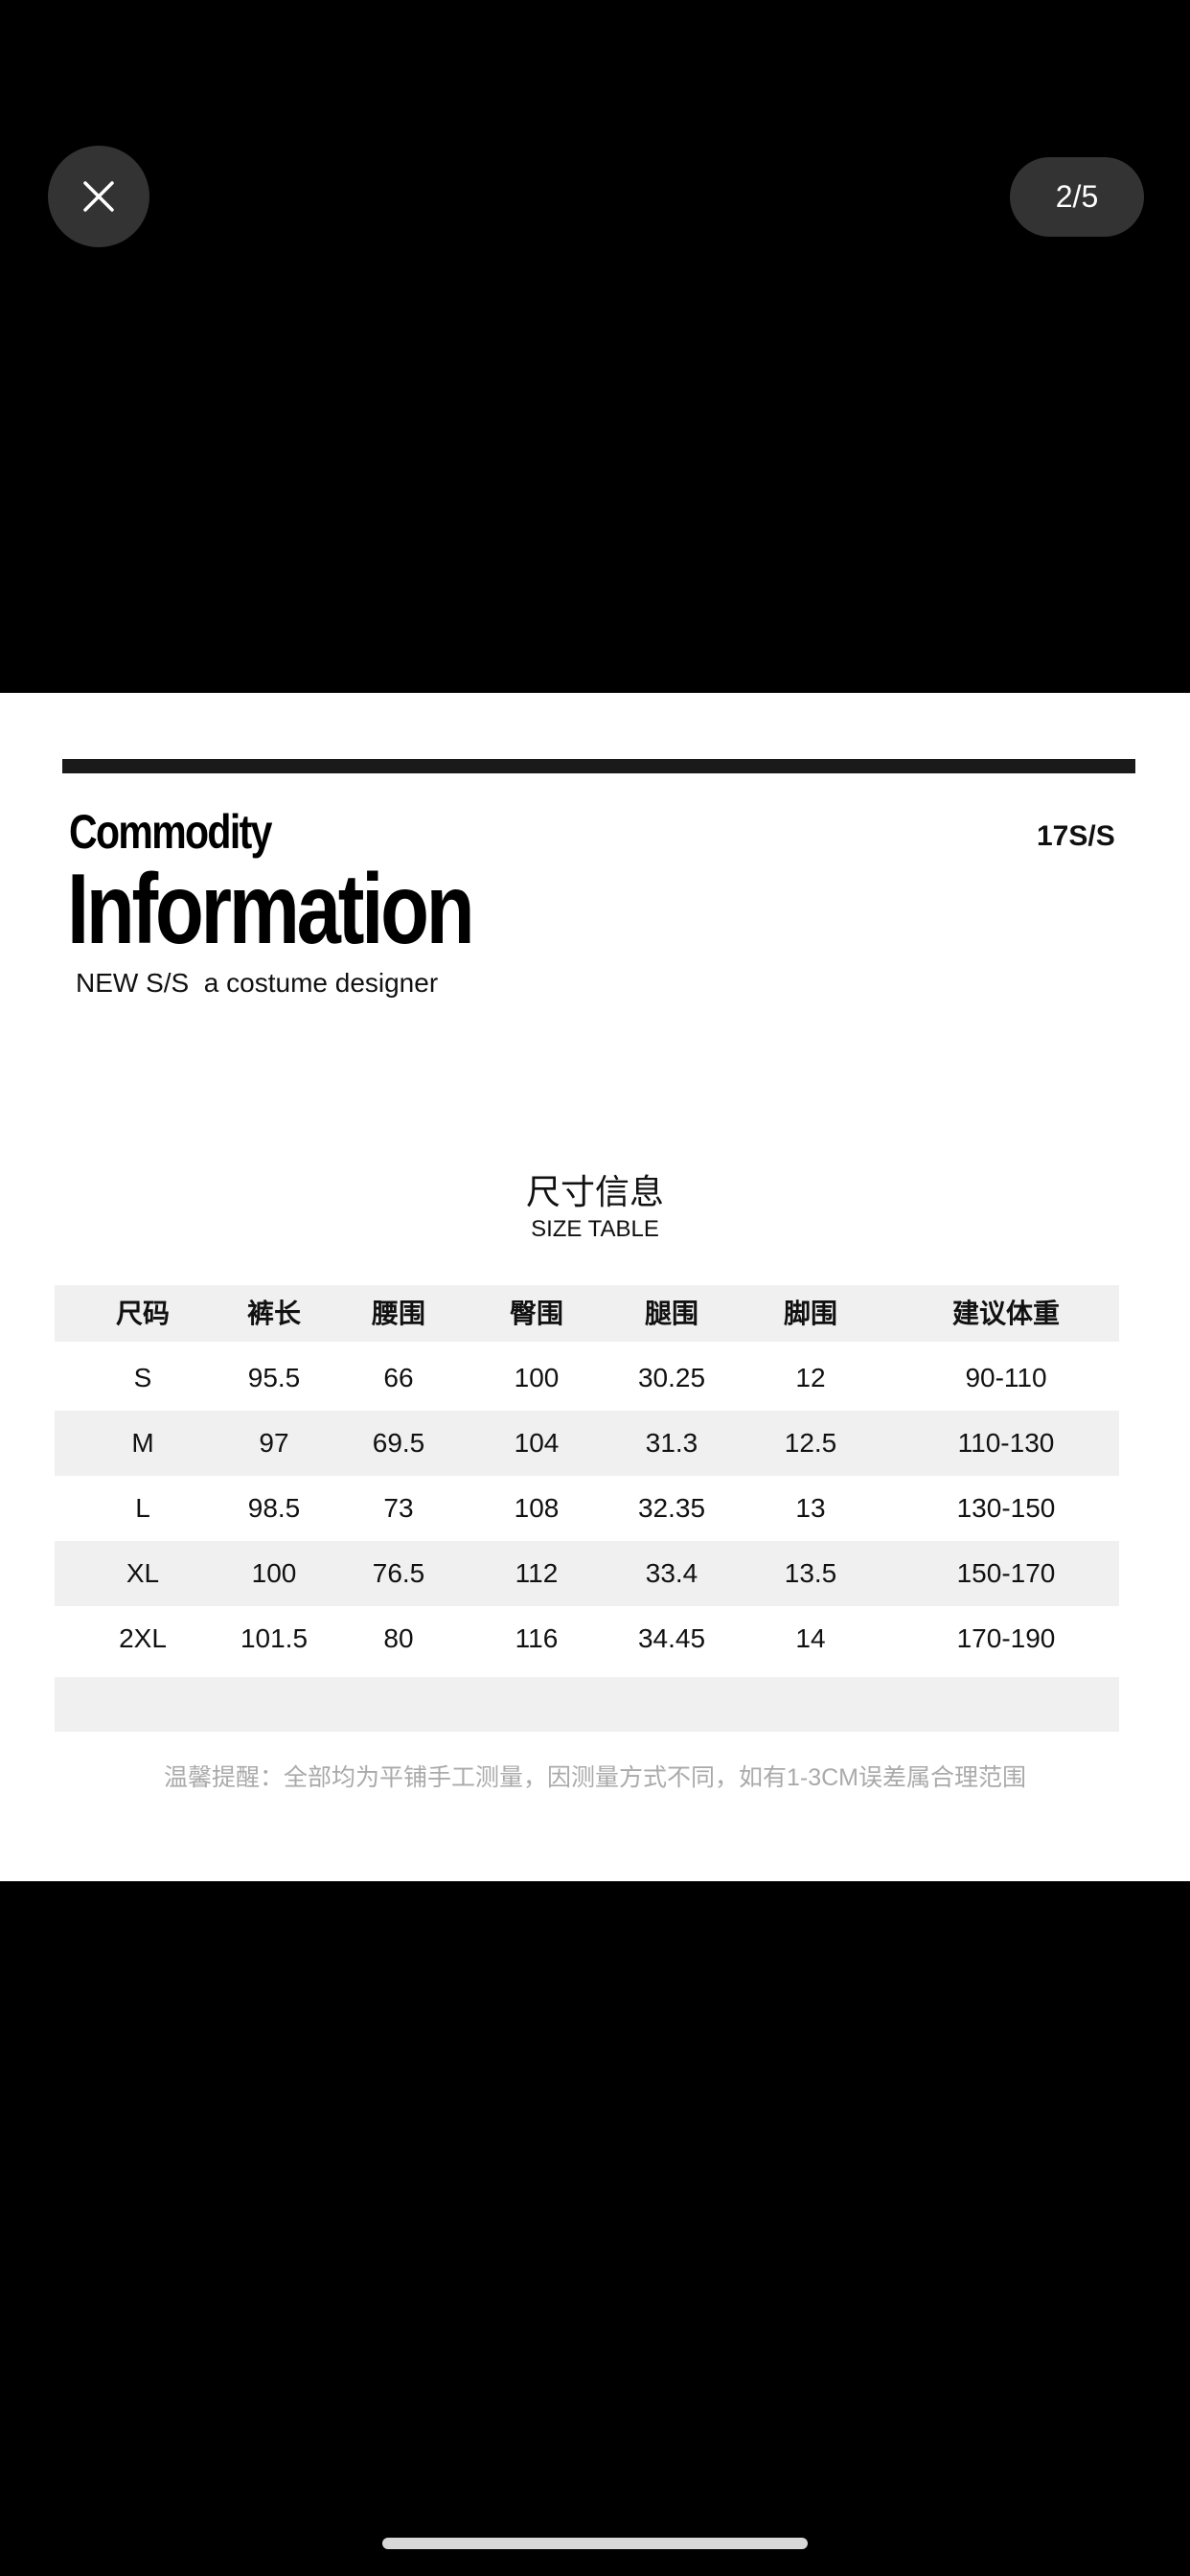  Describe the element at coordinates (810, 1508) in the screenshot. I see `table-cell: 13` at that location.